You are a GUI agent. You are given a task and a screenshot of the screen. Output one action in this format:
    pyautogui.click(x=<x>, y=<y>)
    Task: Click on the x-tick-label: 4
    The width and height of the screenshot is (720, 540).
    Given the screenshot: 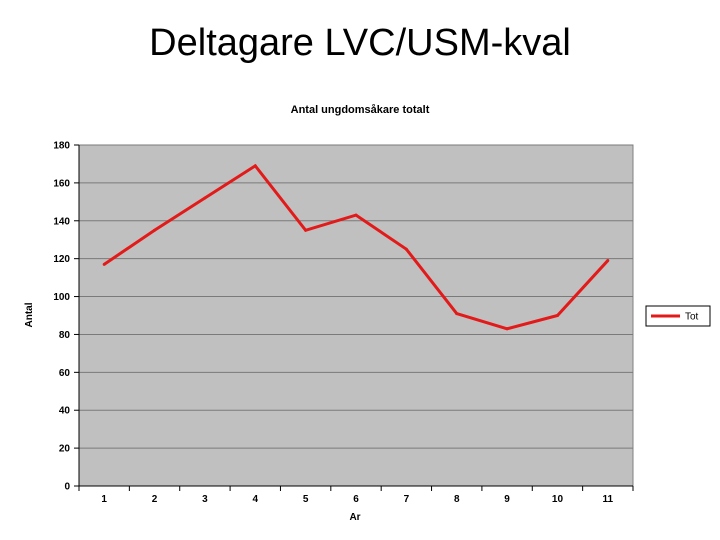 What is the action you would take?
    pyautogui.click(x=255, y=499)
    